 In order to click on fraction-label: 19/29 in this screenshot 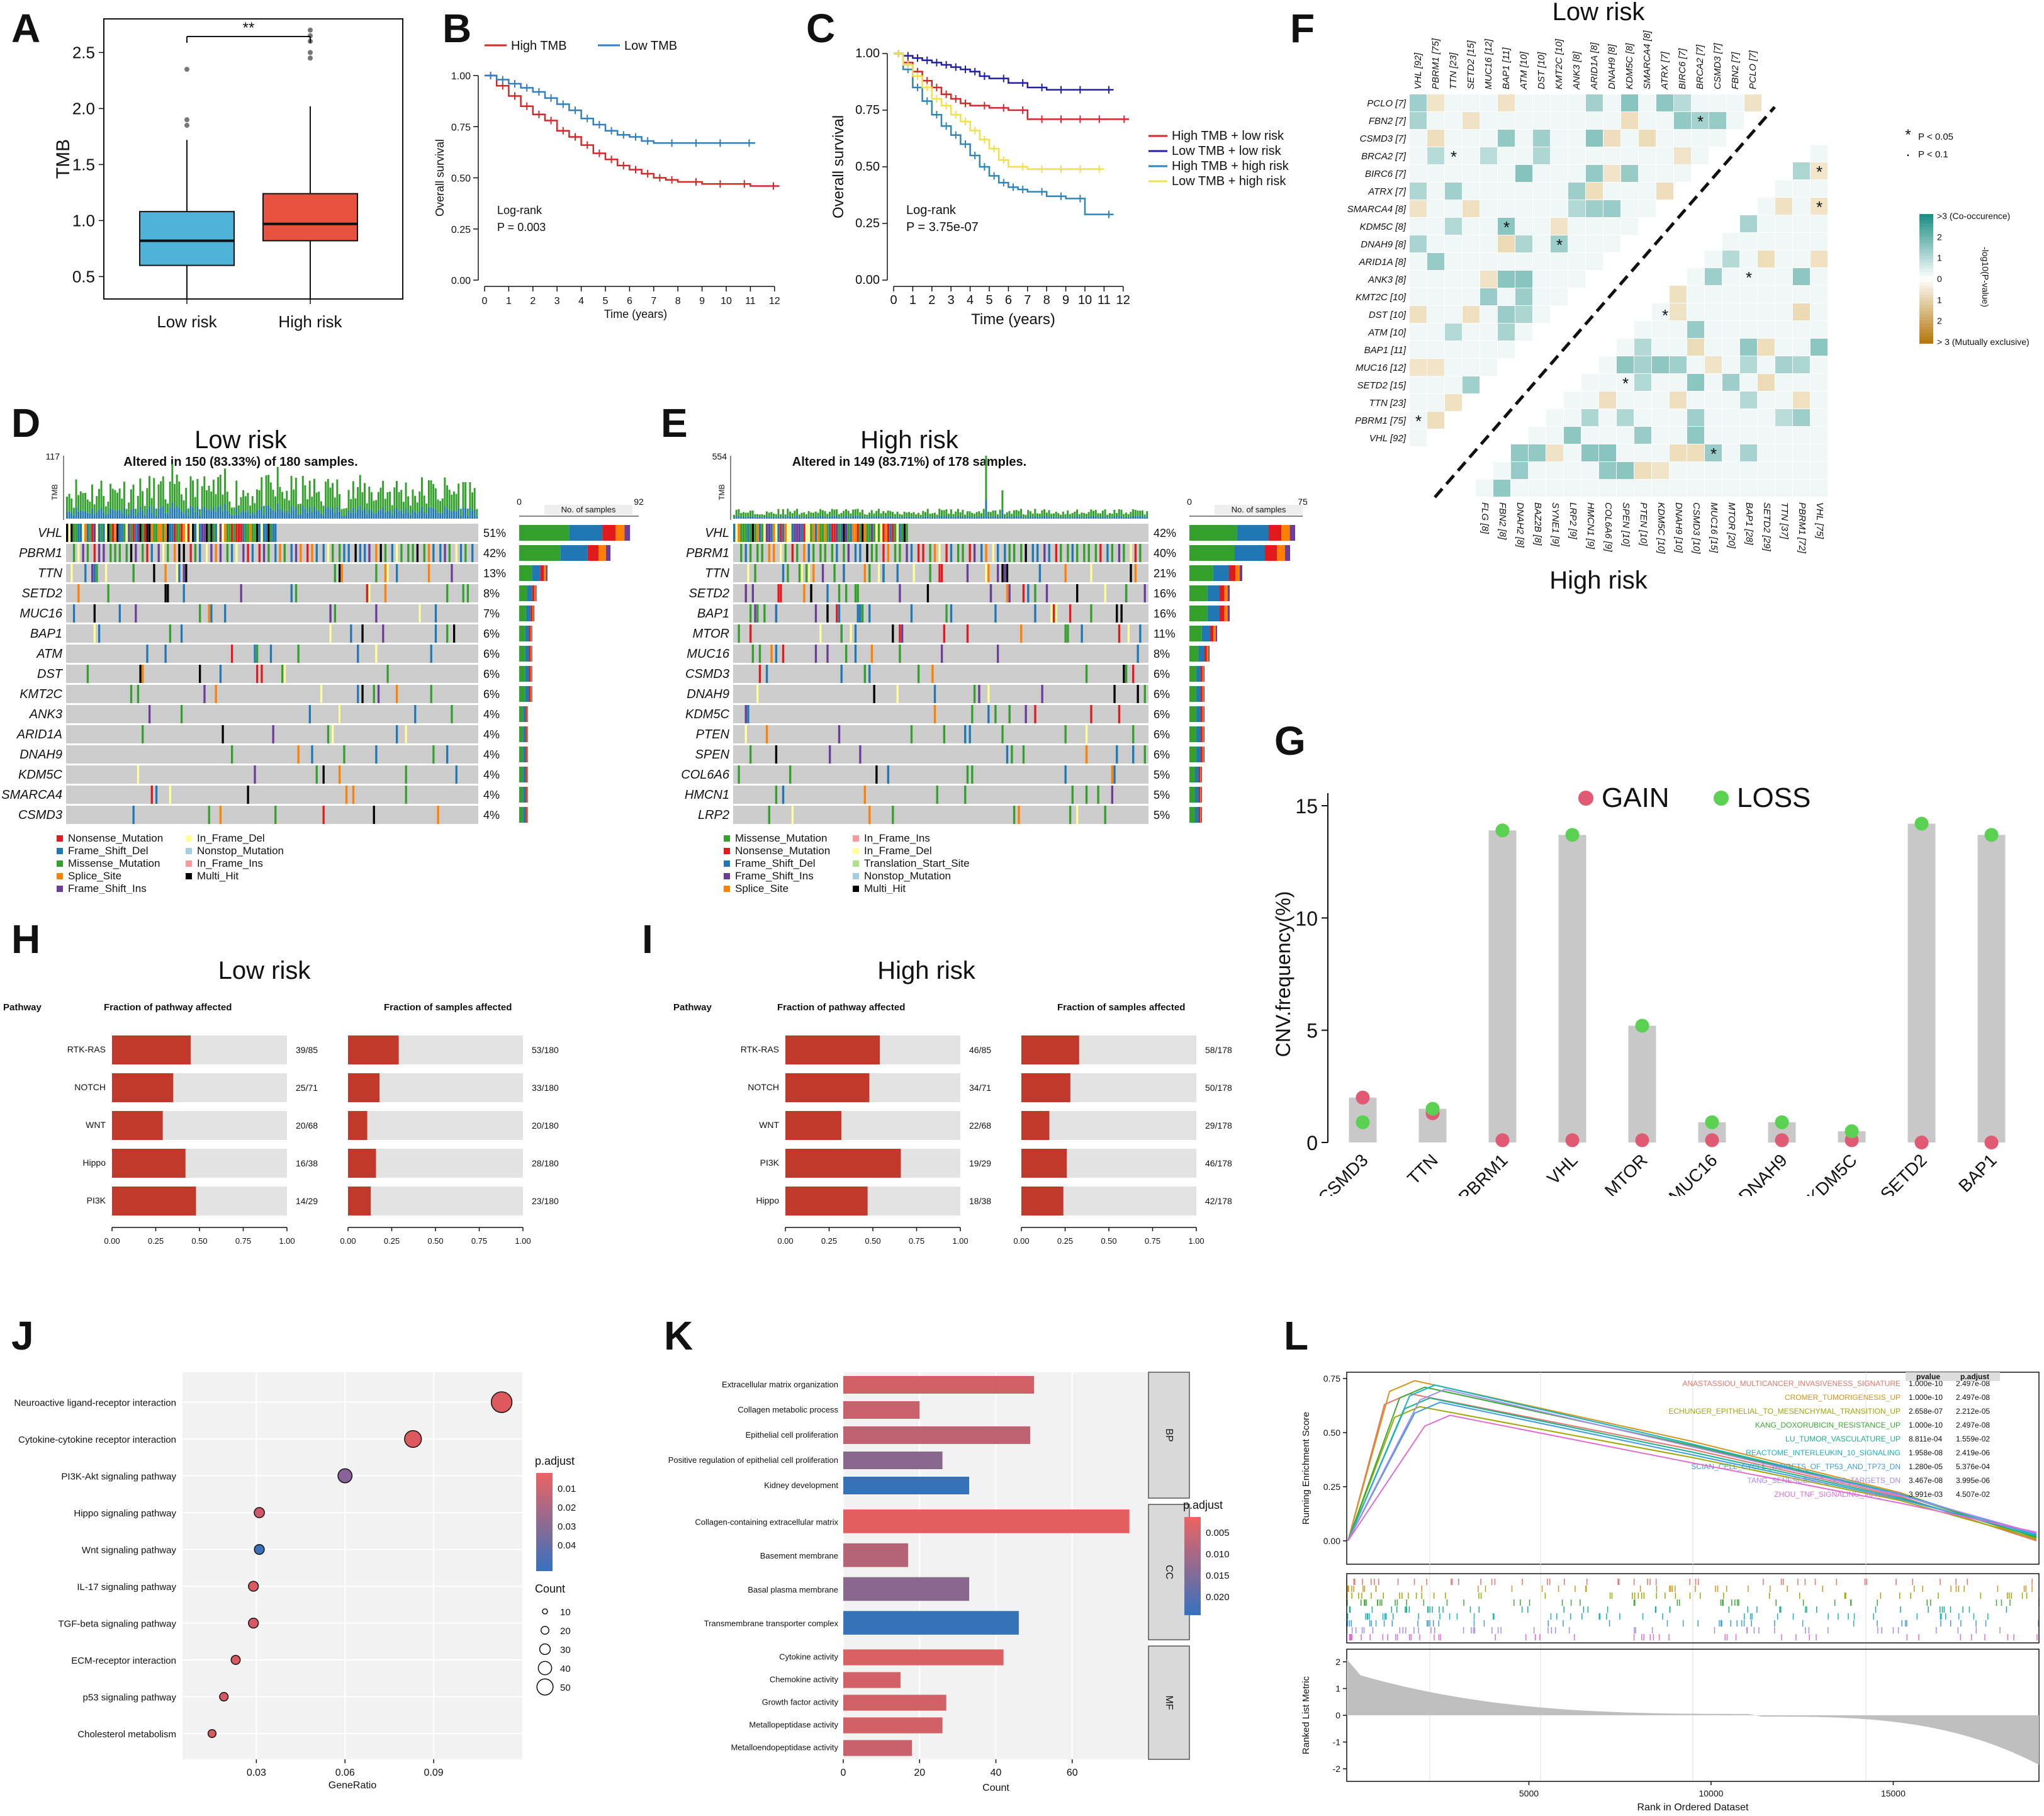, I will do `click(980, 1163)`.